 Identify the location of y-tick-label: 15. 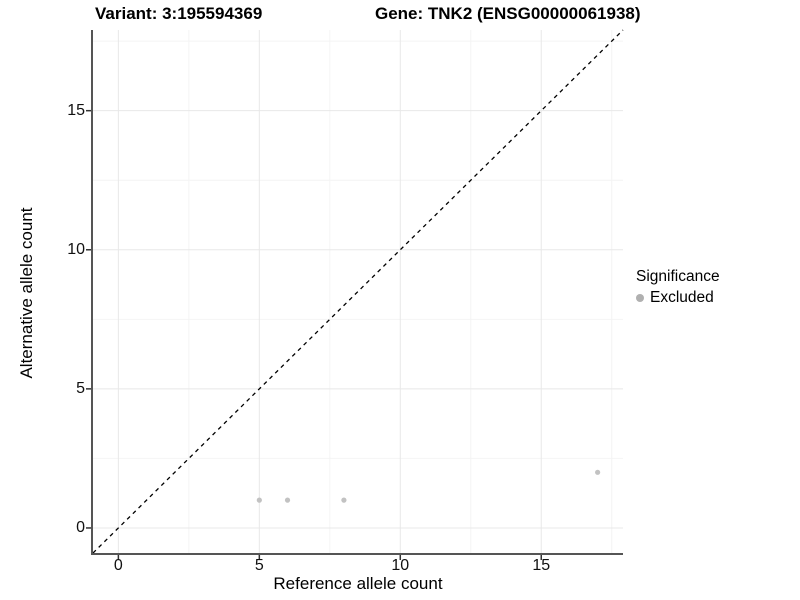
(76, 110).